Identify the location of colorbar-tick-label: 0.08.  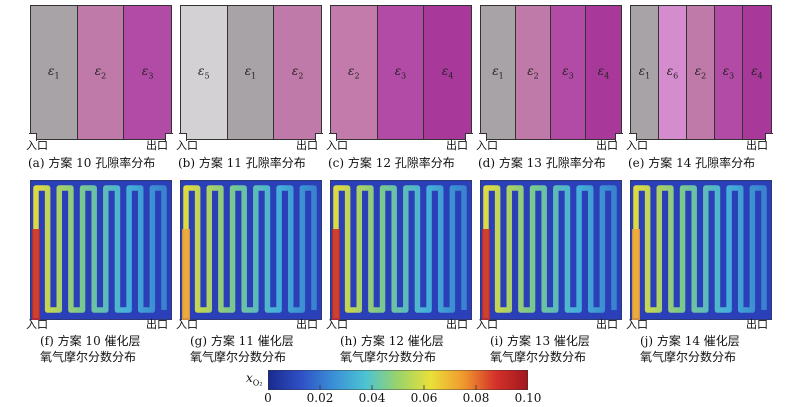
(476, 398).